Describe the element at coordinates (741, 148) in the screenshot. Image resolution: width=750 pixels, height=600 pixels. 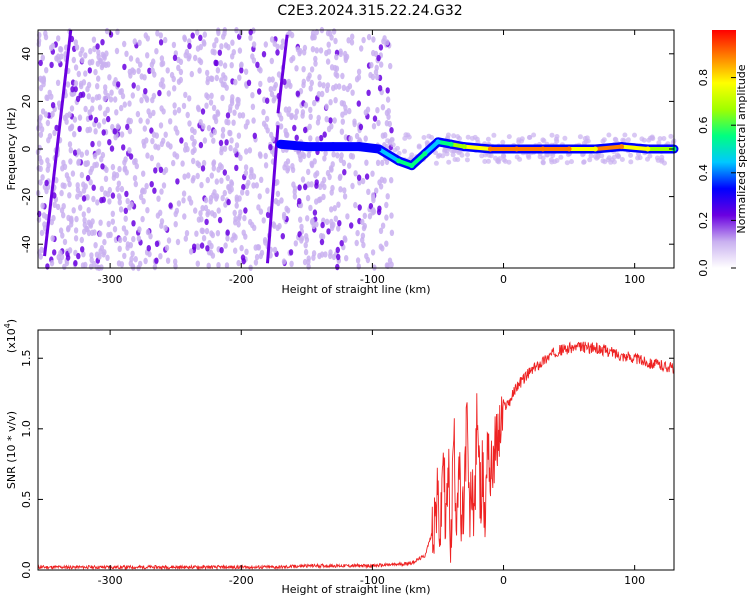
I see `colorbar-label: Normalized spectral amplitude` at that location.